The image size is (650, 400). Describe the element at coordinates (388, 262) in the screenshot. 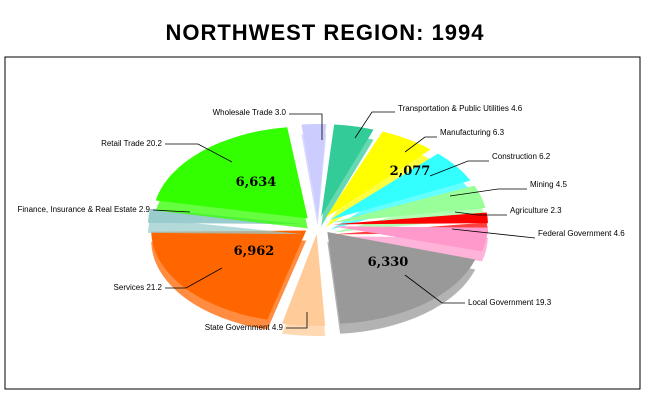

I see `data-value-label: 6,330` at that location.